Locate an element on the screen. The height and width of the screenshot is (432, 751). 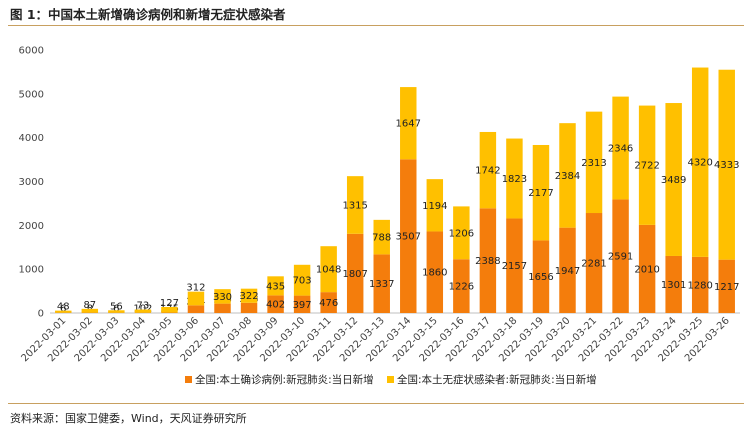
confirmed-data-label: 3507 is located at coordinates (408, 237).